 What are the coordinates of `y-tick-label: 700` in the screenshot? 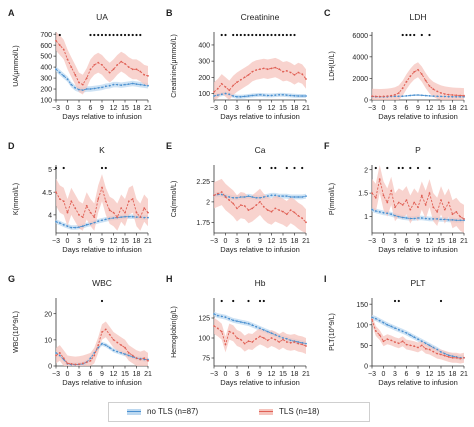 It's located at (46, 35).